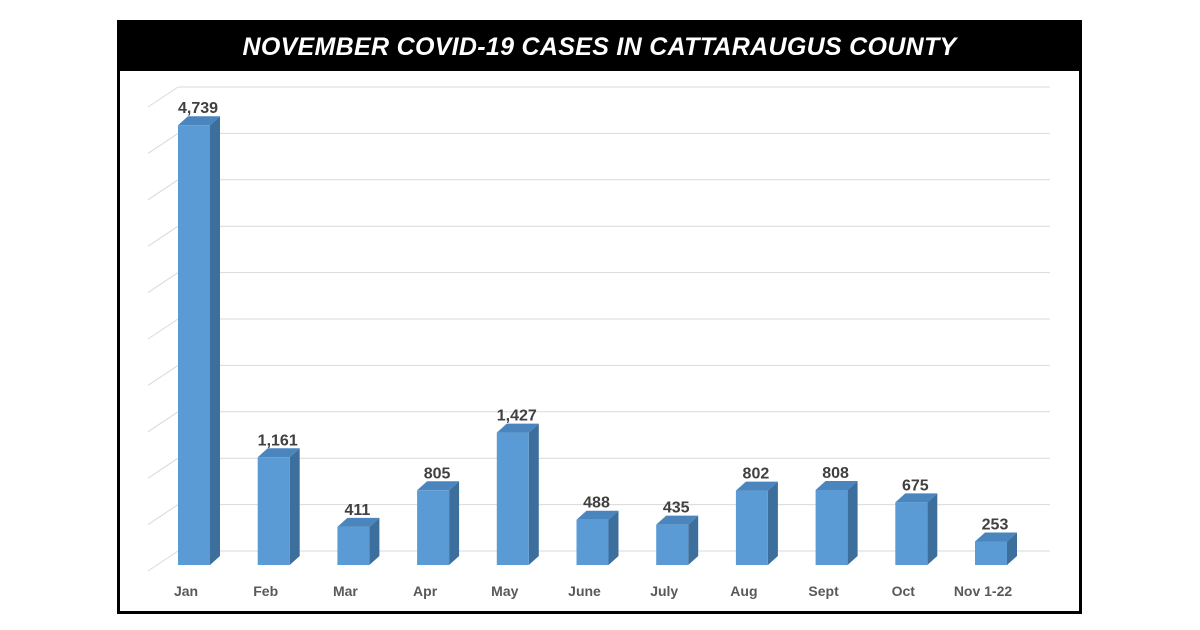  What do you see at coordinates (198, 108) in the screenshot?
I see `data-label: 4,739` at bounding box center [198, 108].